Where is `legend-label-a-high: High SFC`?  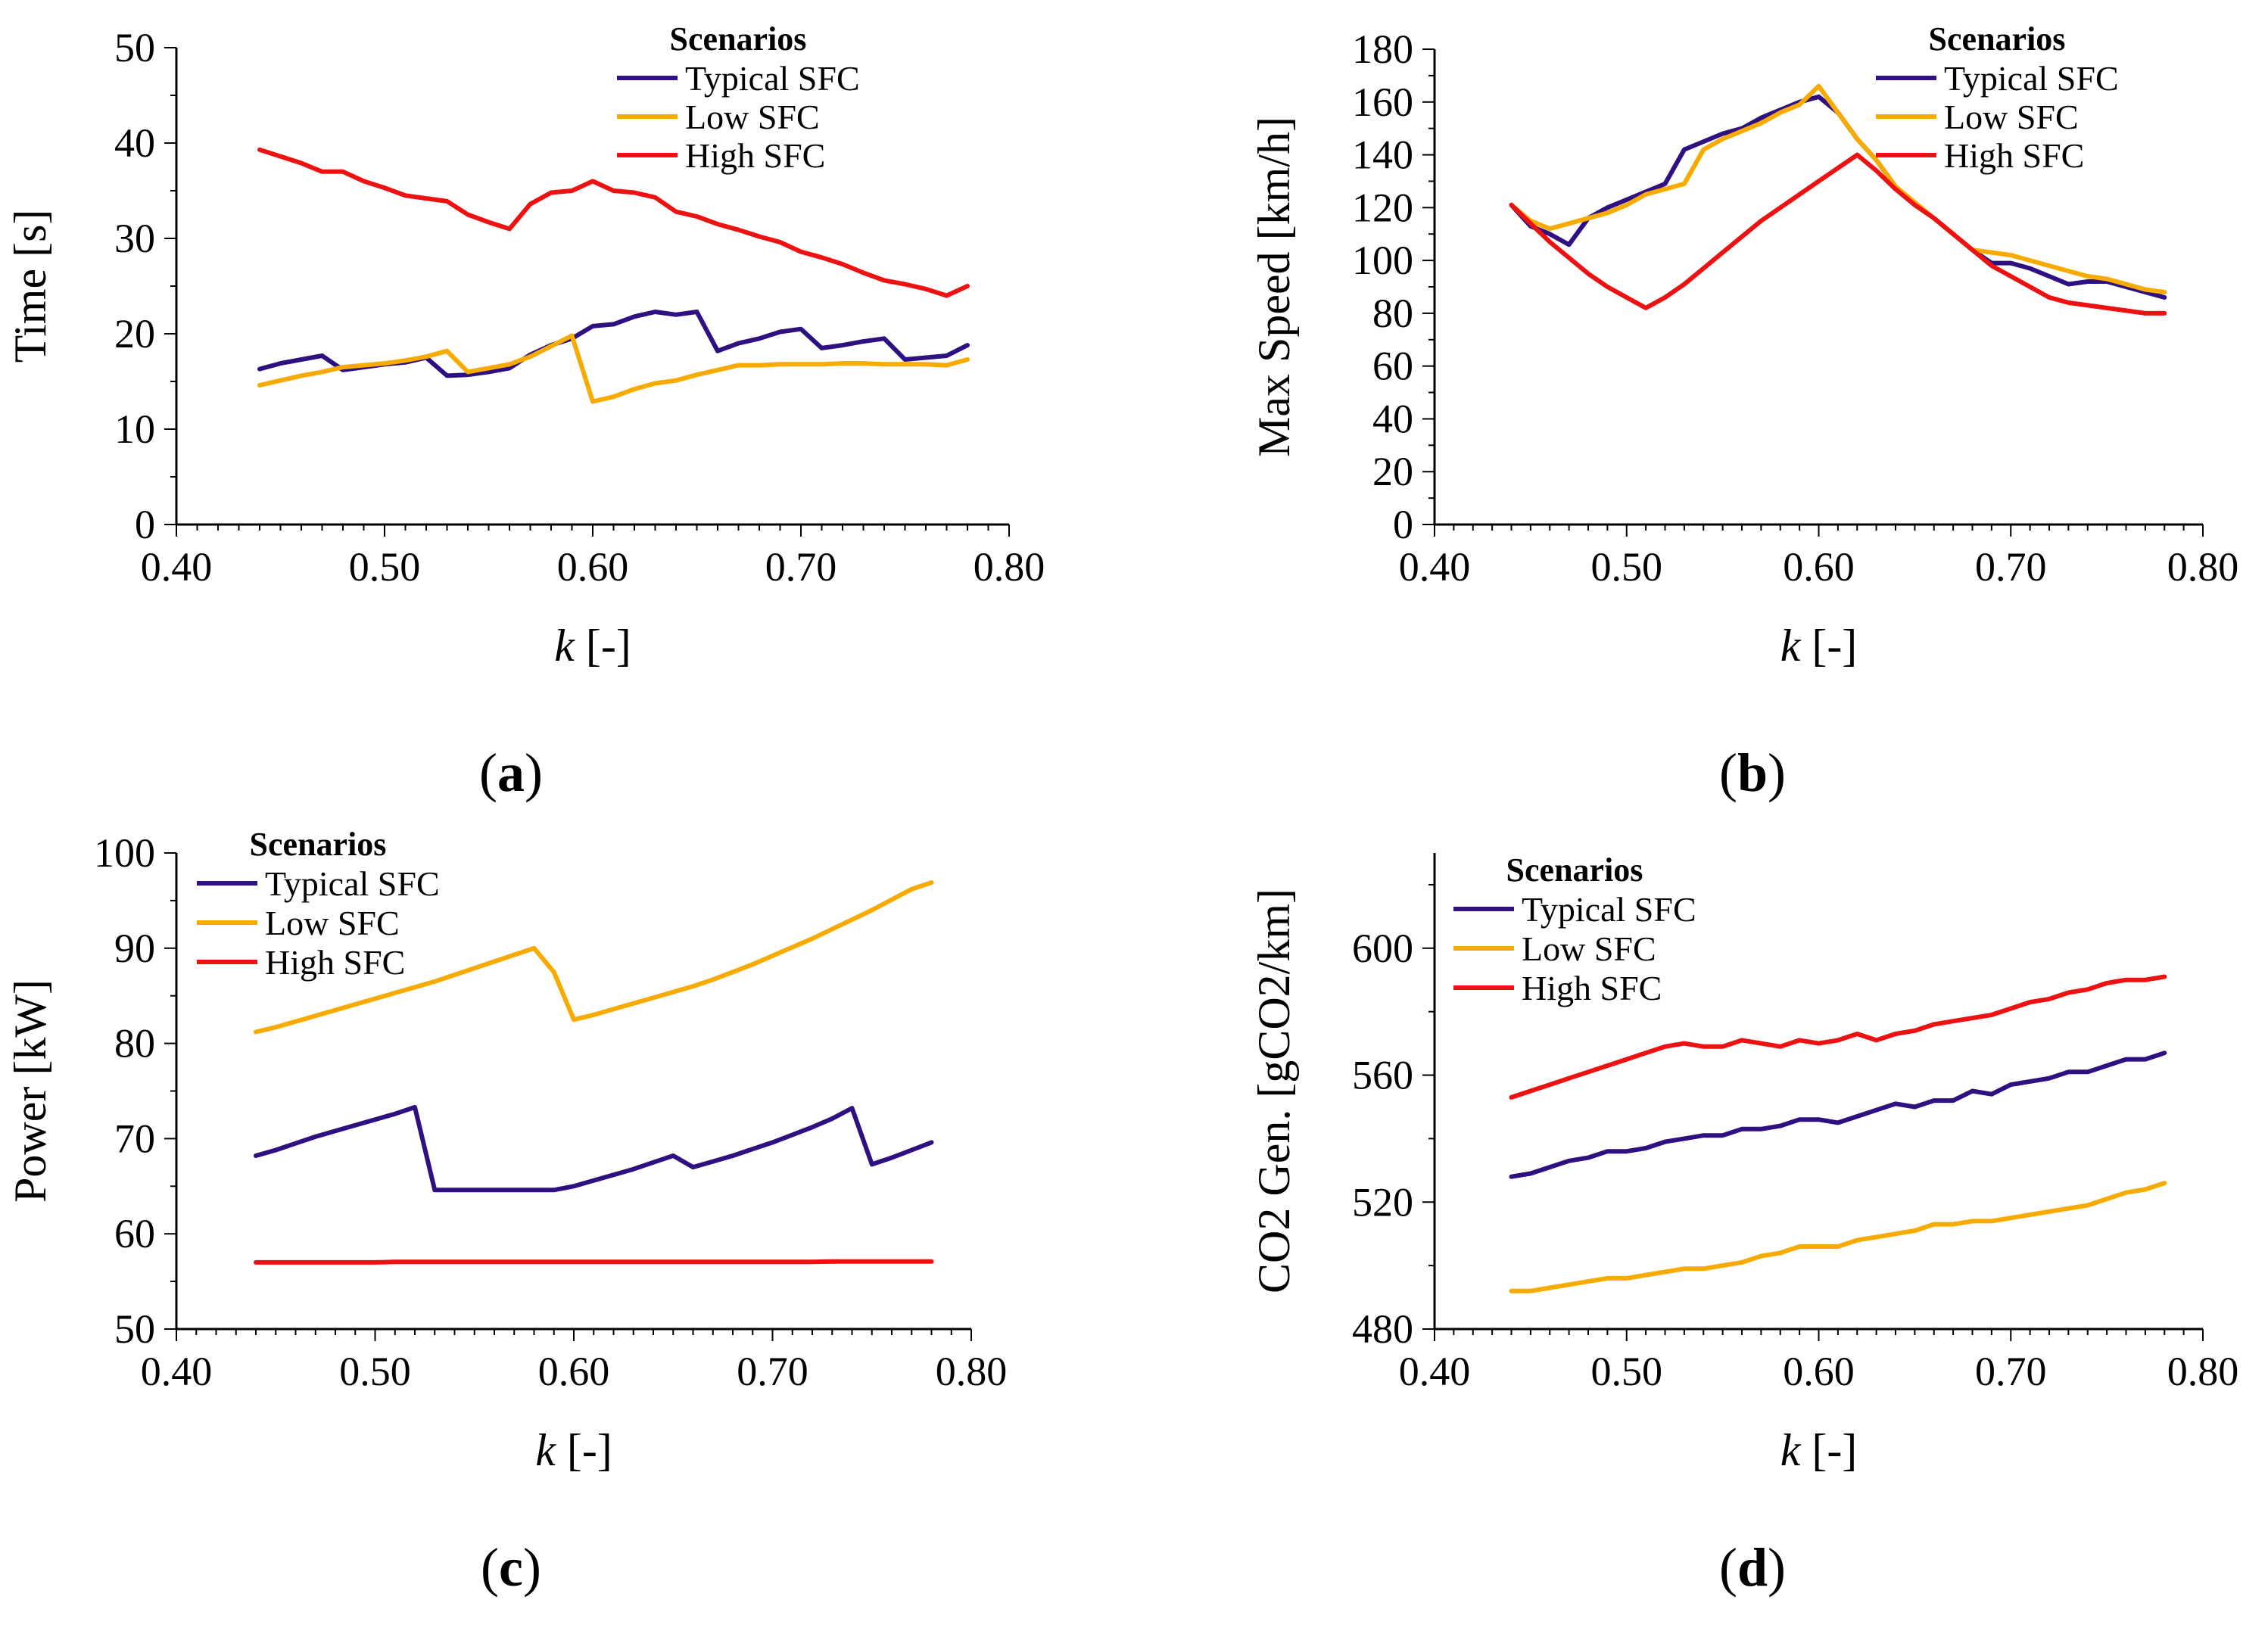
legend-label-a-high: High SFC is located at coordinates (755, 155).